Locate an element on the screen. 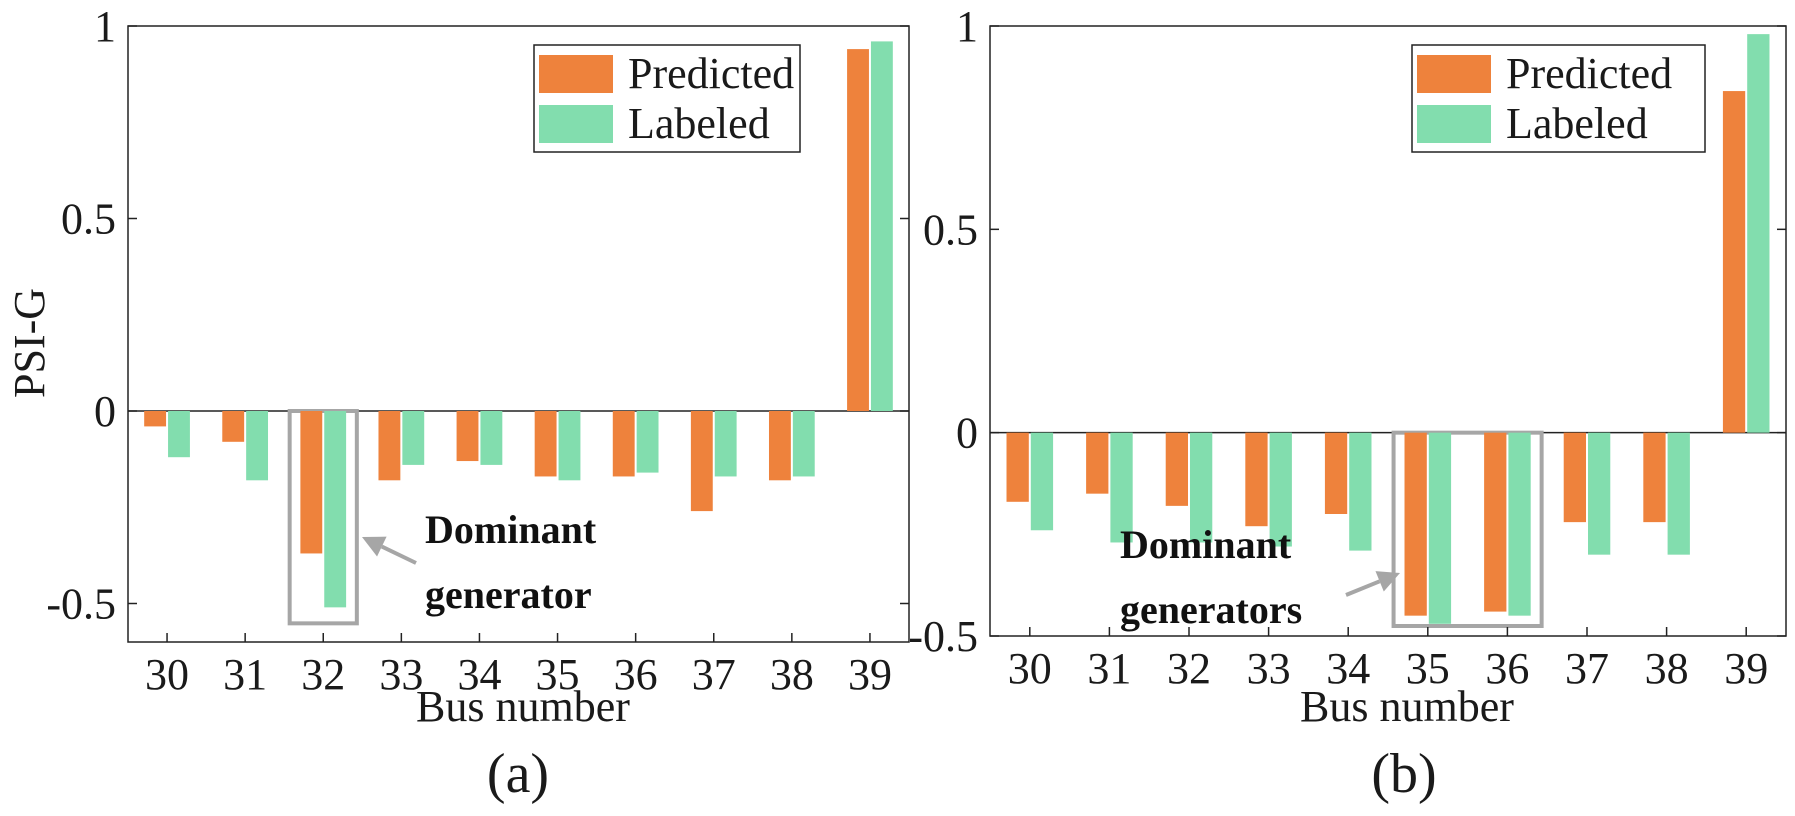 Image resolution: width=1795 pixels, height=816 pixels. y-axis-label: PSI-G is located at coordinates (29, 343).